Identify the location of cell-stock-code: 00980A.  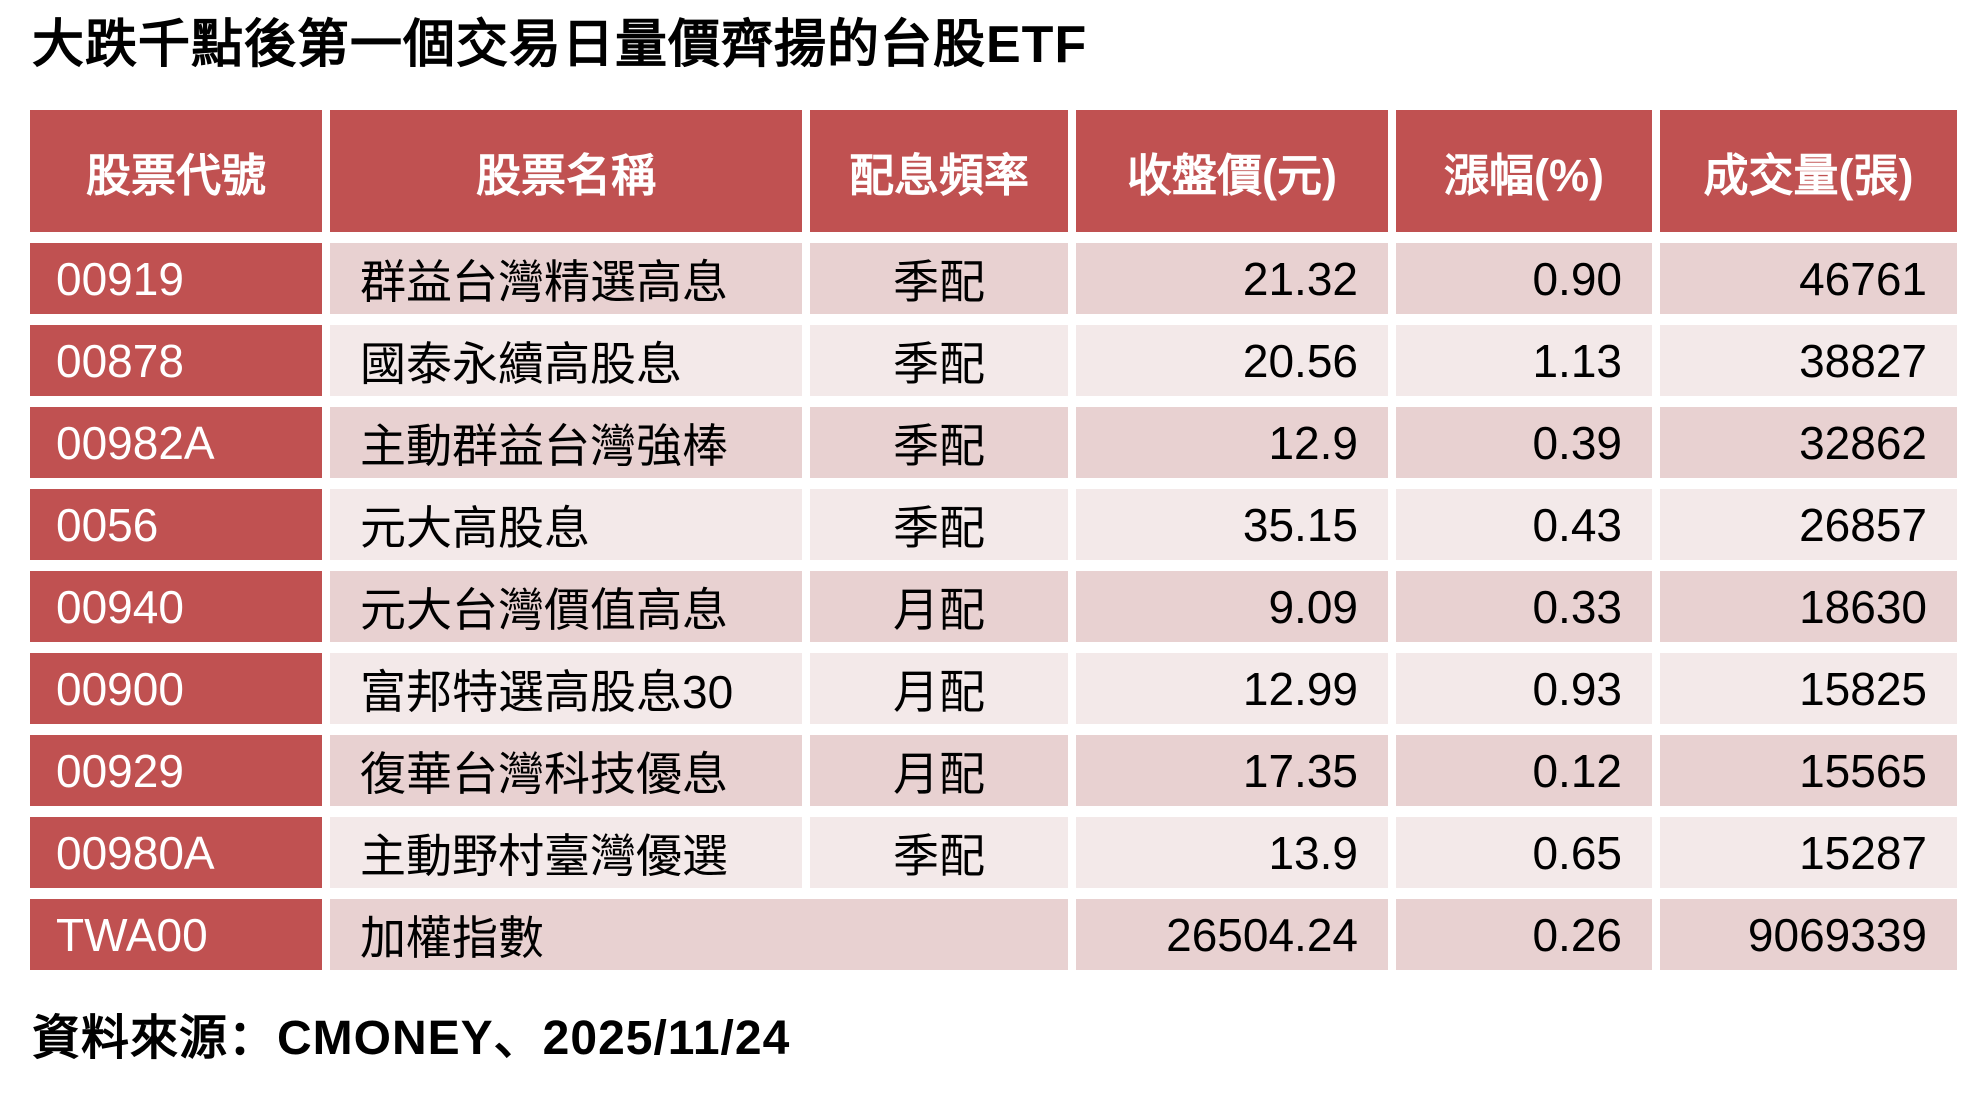
(176, 853).